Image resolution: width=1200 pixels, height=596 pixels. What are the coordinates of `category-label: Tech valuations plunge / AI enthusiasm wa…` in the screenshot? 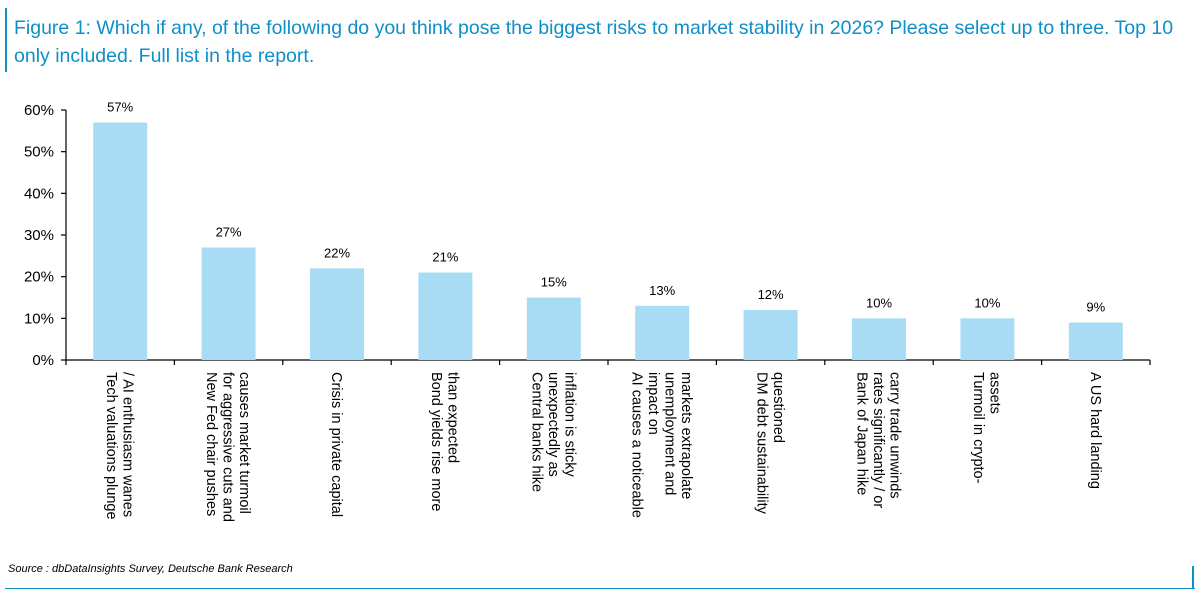 It's located at (119, 446).